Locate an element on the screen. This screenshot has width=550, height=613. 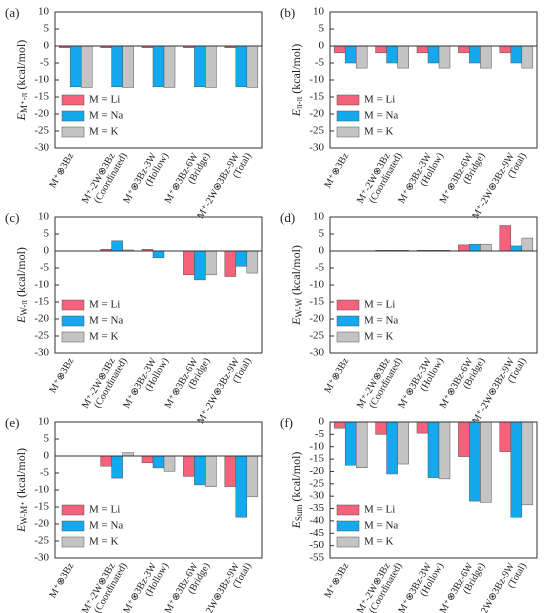
y-tick-label: -55 is located at coordinates (316, 558).